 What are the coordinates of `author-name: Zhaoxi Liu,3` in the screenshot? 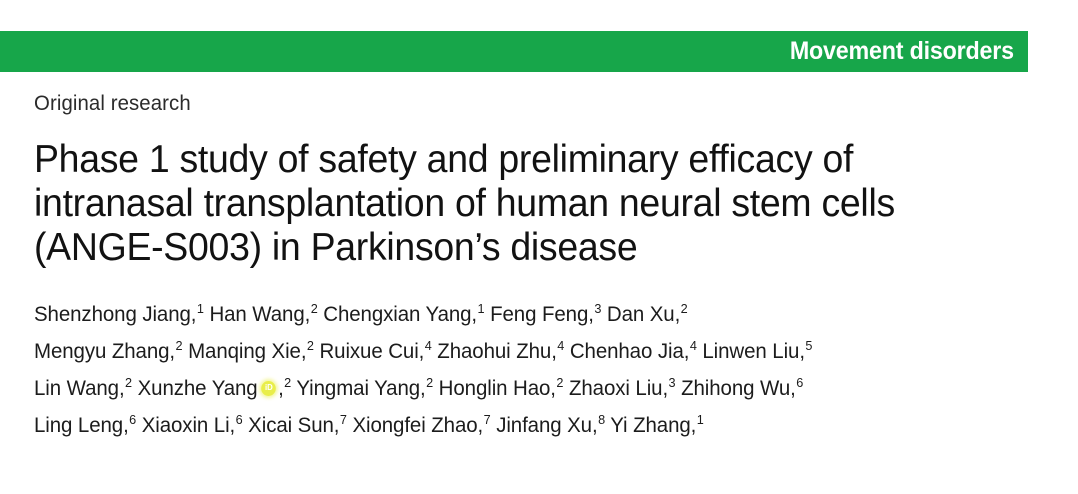 It's located at (622, 387).